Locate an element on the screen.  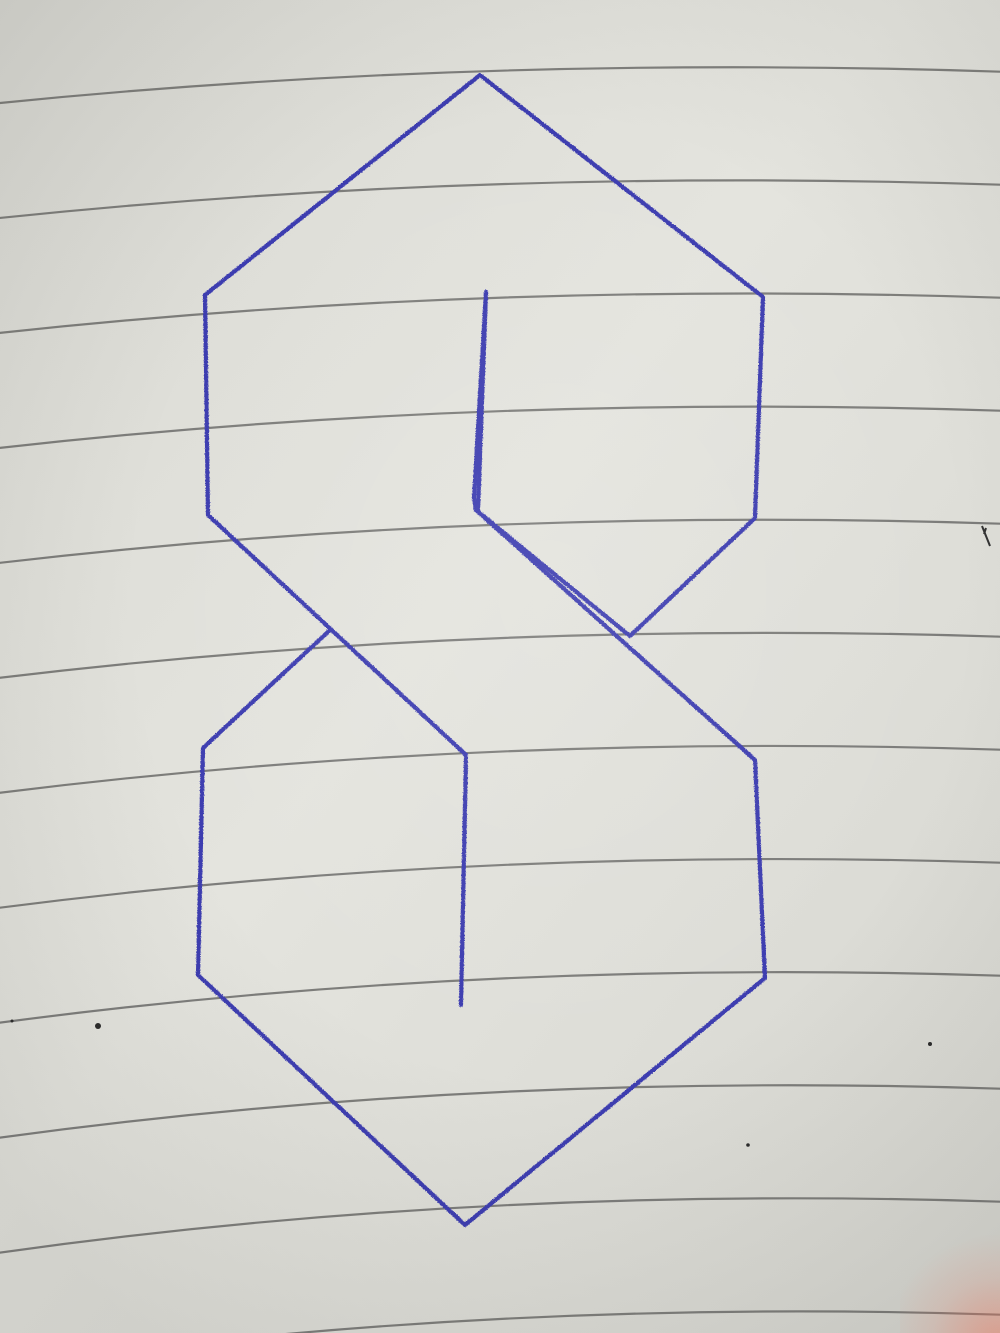
upper-left-contour is located at coordinates (335, 650).